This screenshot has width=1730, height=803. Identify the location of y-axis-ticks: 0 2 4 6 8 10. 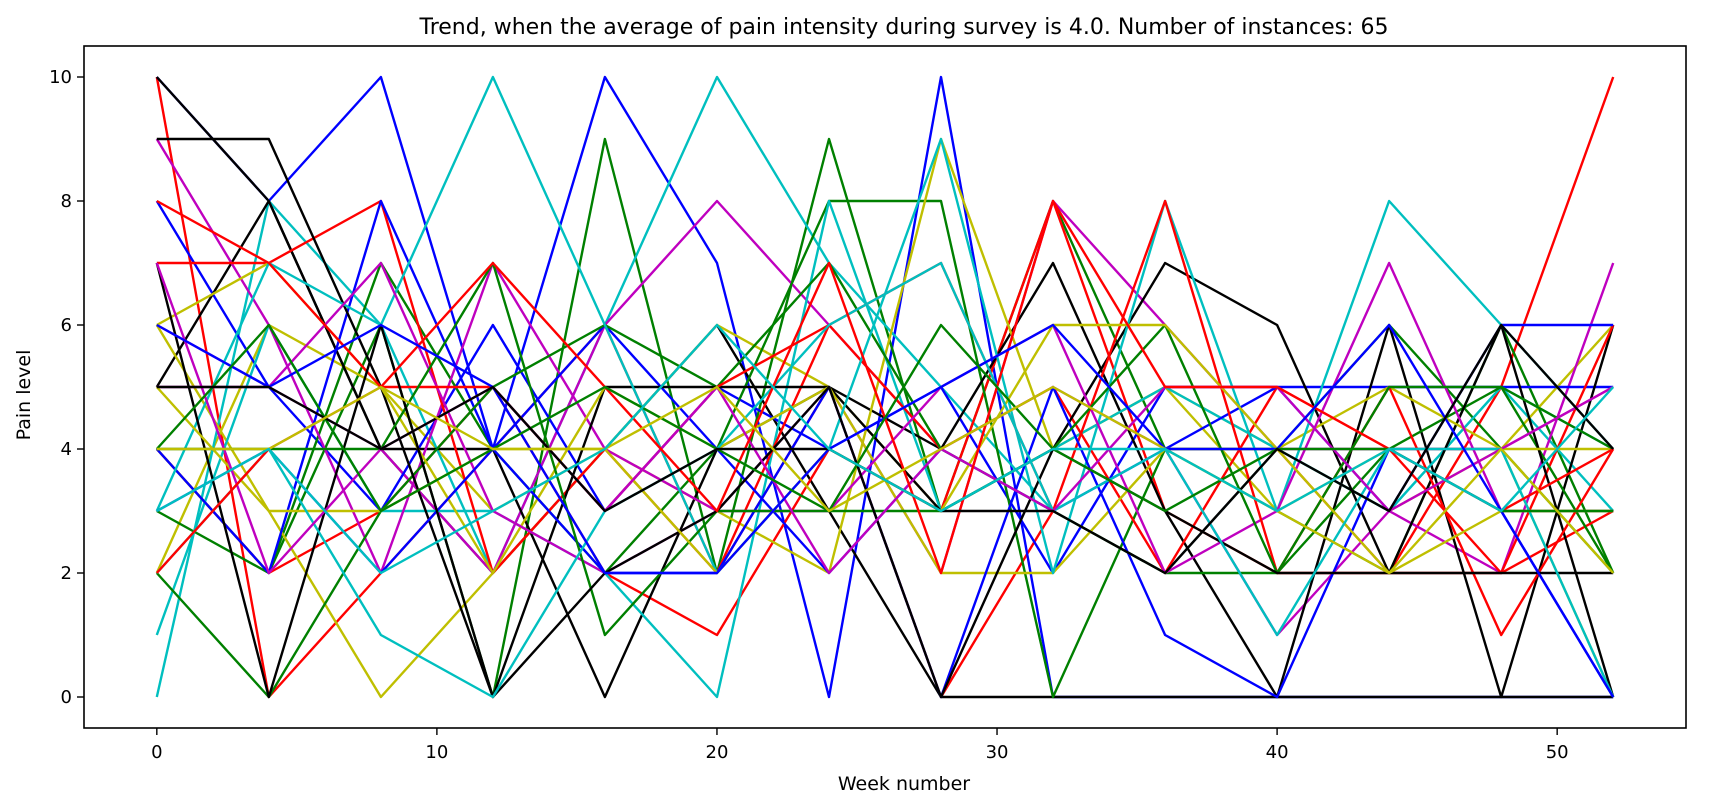
(66, 387).